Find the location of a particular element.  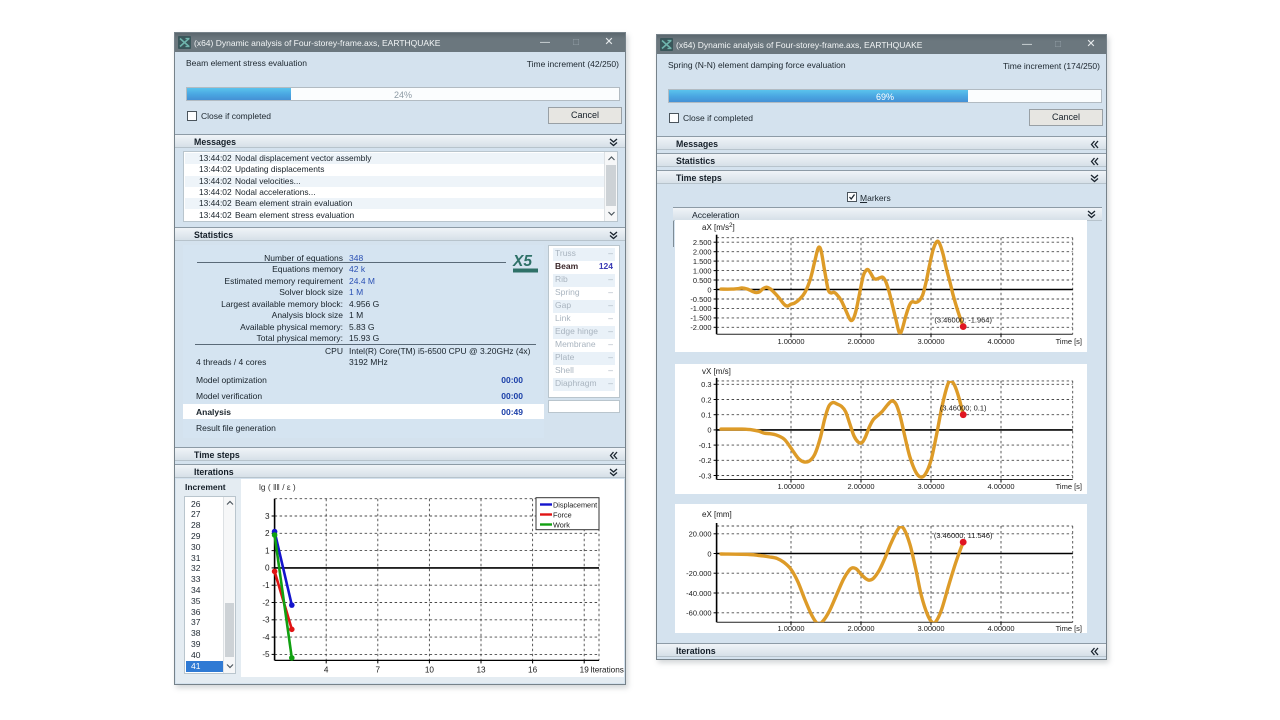

svg-text: X5 is located at coordinates (522, 261).